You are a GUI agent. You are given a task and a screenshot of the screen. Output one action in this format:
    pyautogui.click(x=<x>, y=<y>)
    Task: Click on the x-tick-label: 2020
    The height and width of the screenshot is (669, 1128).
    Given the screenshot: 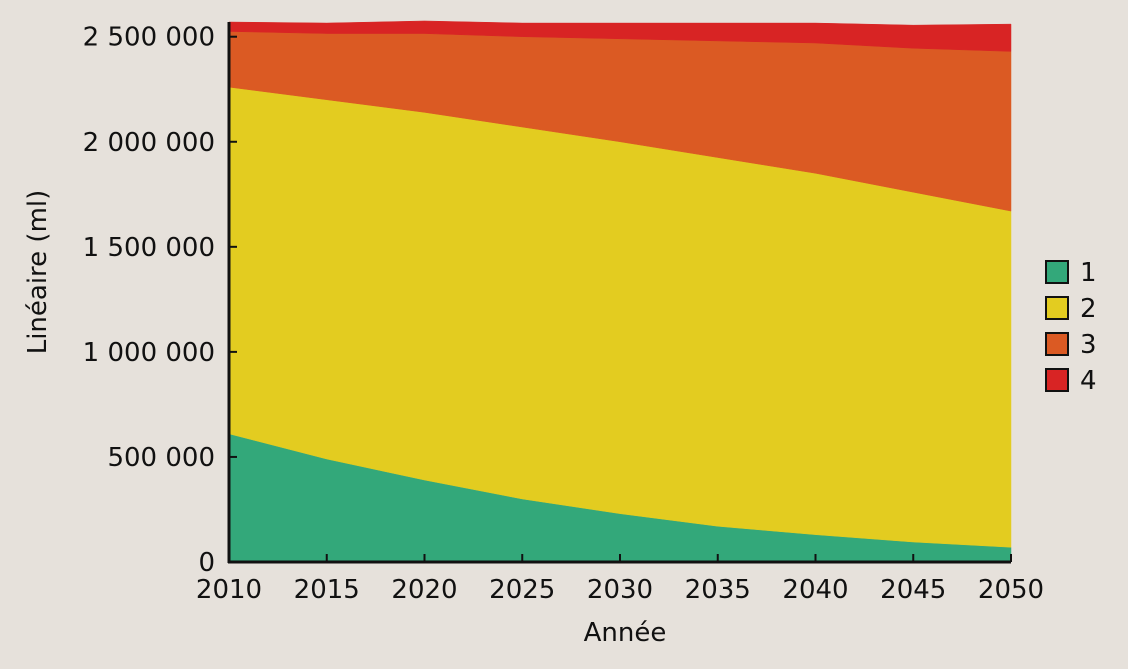 What is the action you would take?
    pyautogui.click(x=424, y=590)
    